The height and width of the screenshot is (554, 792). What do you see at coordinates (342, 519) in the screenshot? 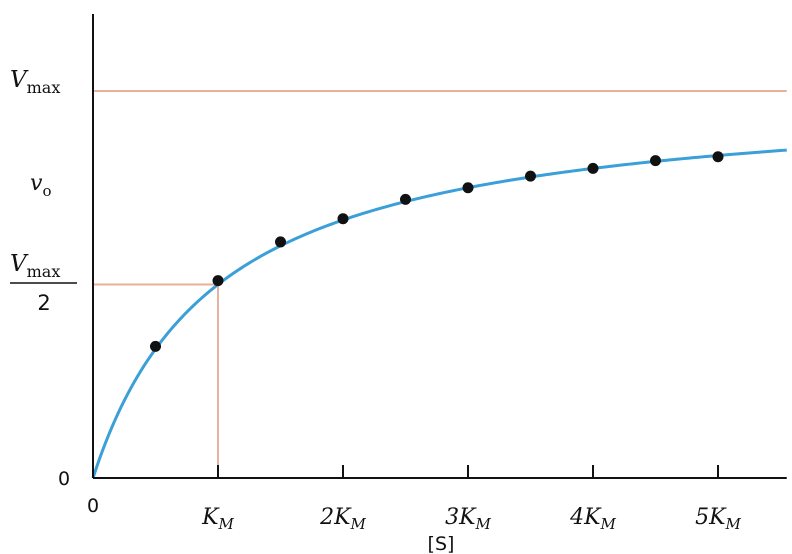
I see `x-tick-label: 2KM` at bounding box center [342, 519].